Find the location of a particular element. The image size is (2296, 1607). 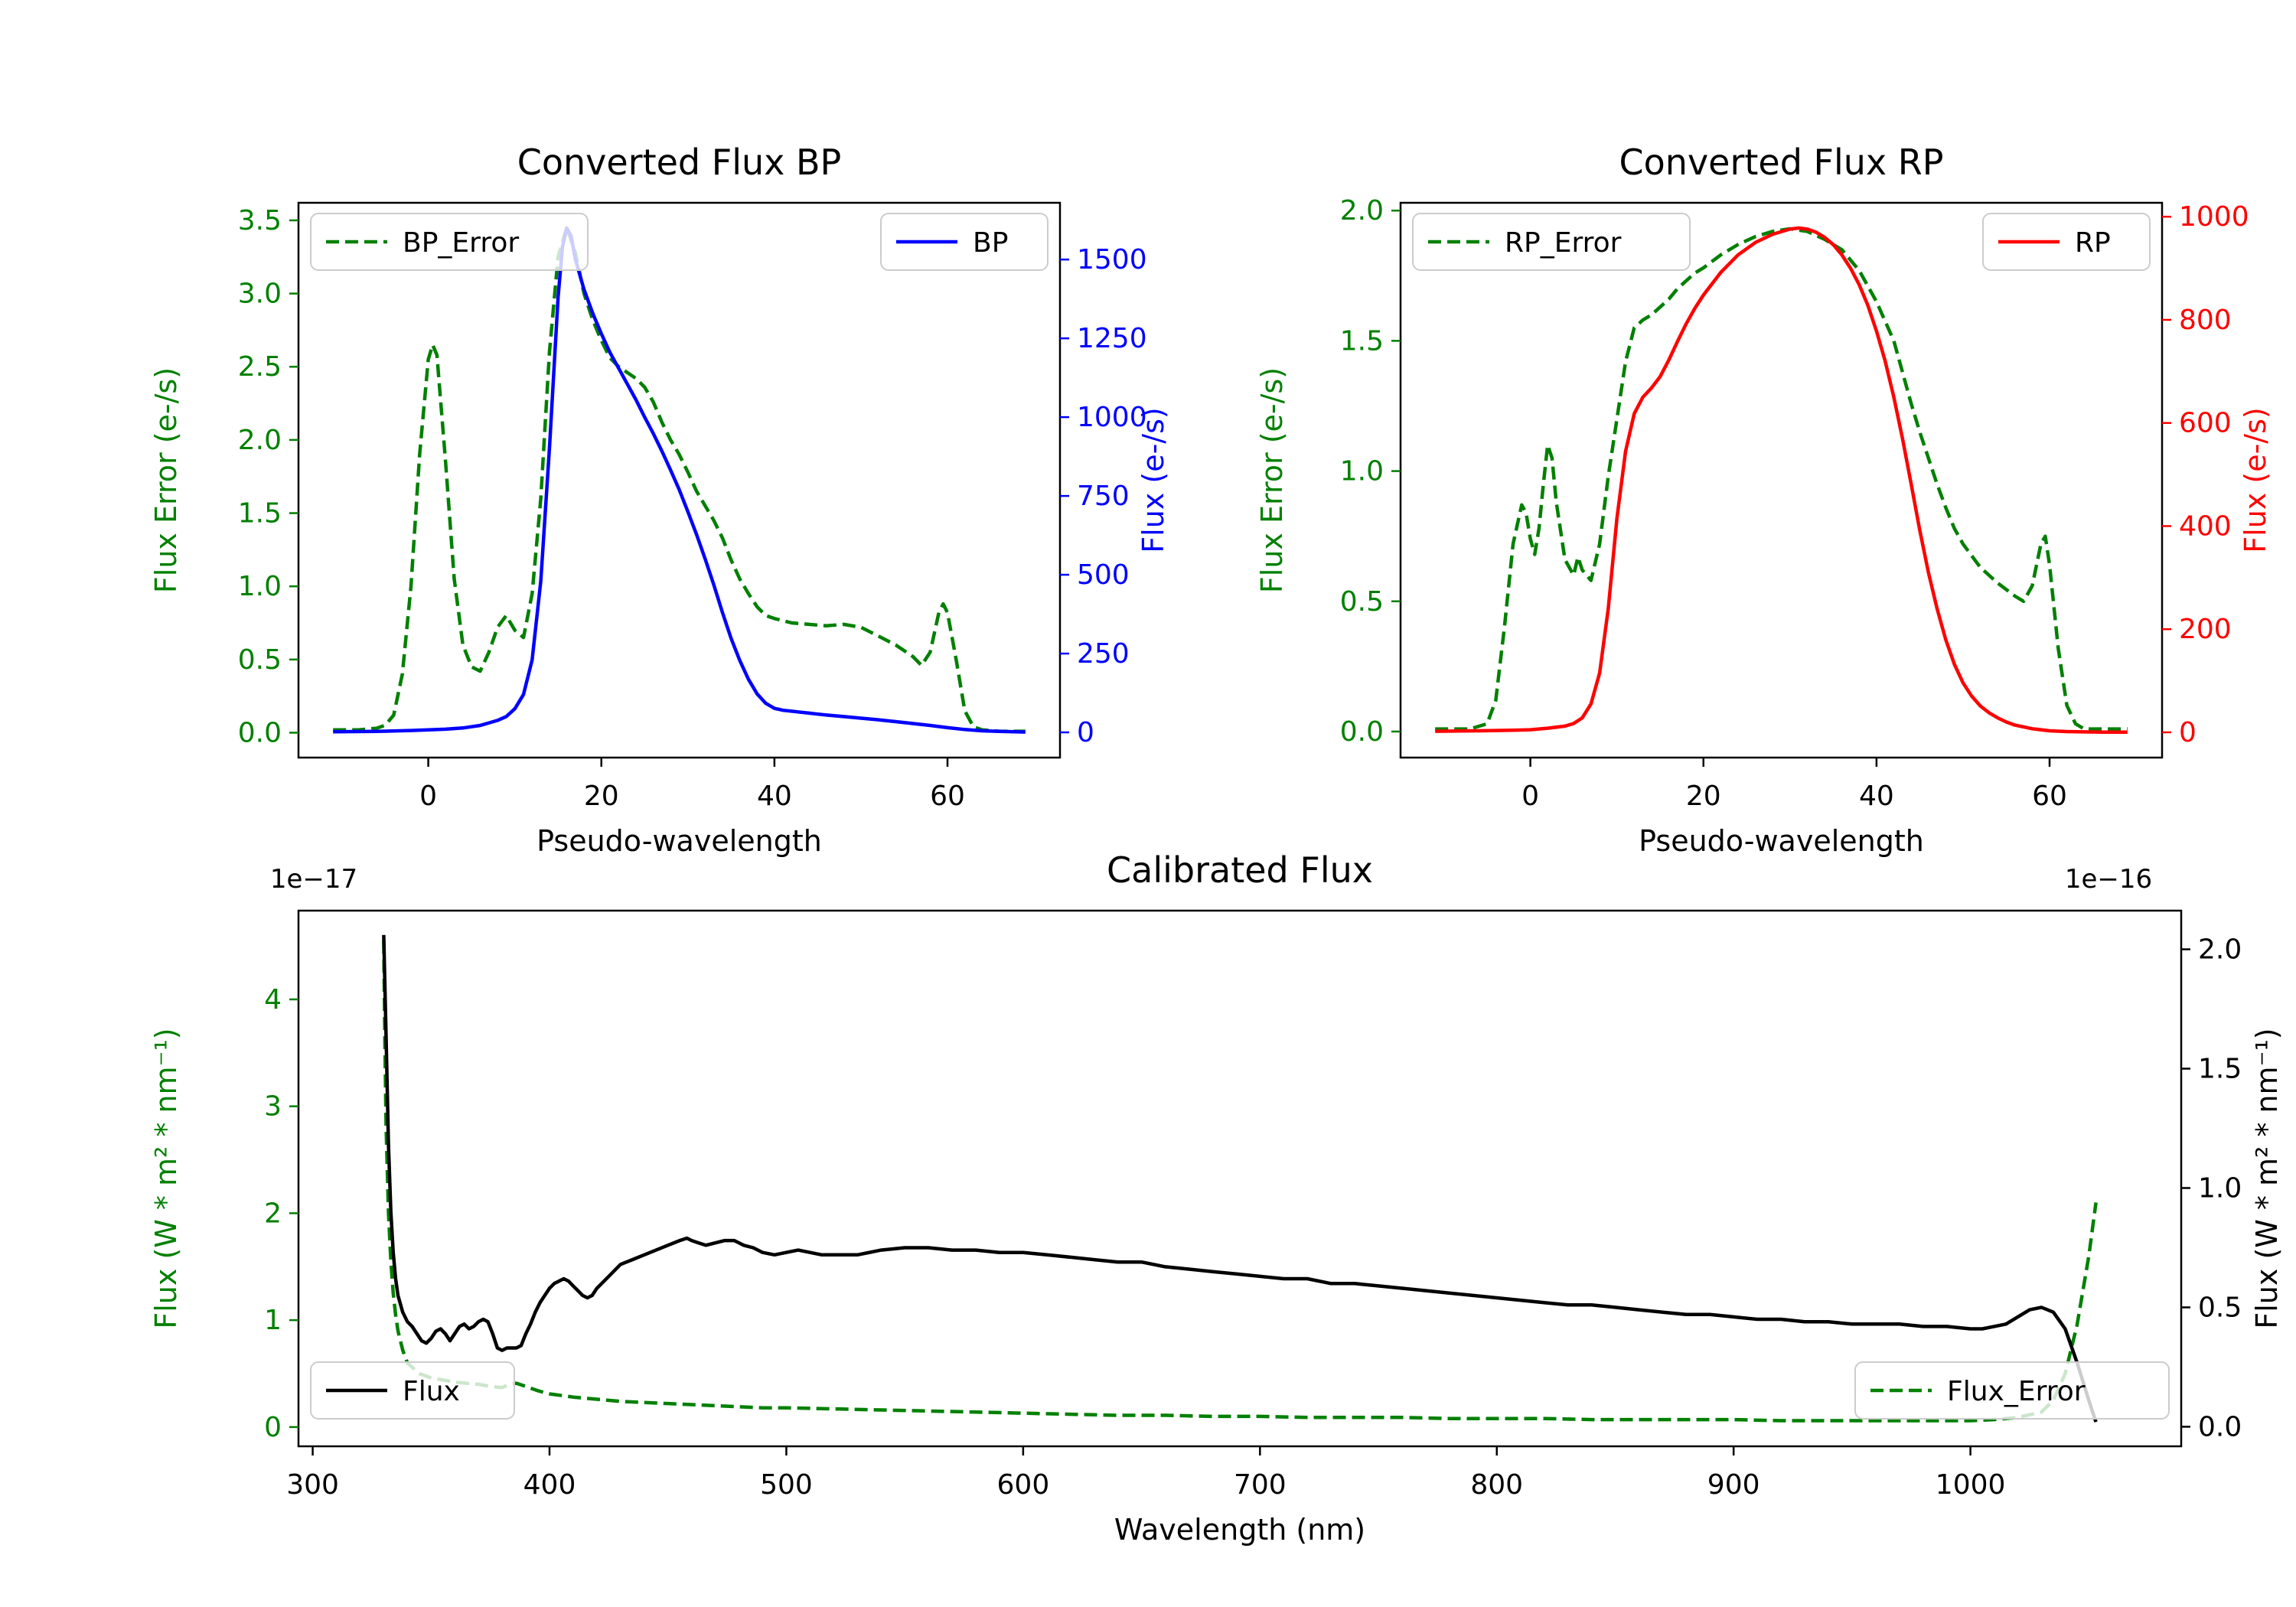

chart-title: Converted Flux BP is located at coordinates (679, 162).